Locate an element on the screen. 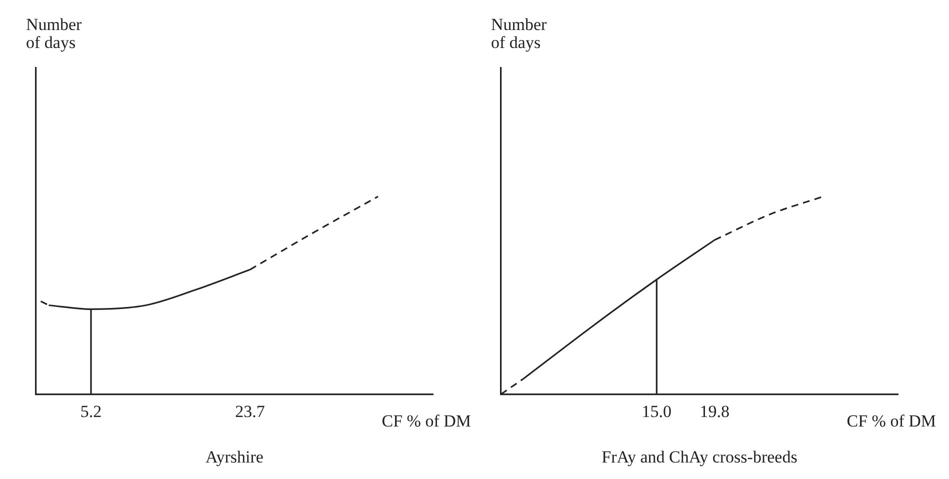 The width and height of the screenshot is (949, 479). x-tick-label: 23.7 is located at coordinates (250, 411).